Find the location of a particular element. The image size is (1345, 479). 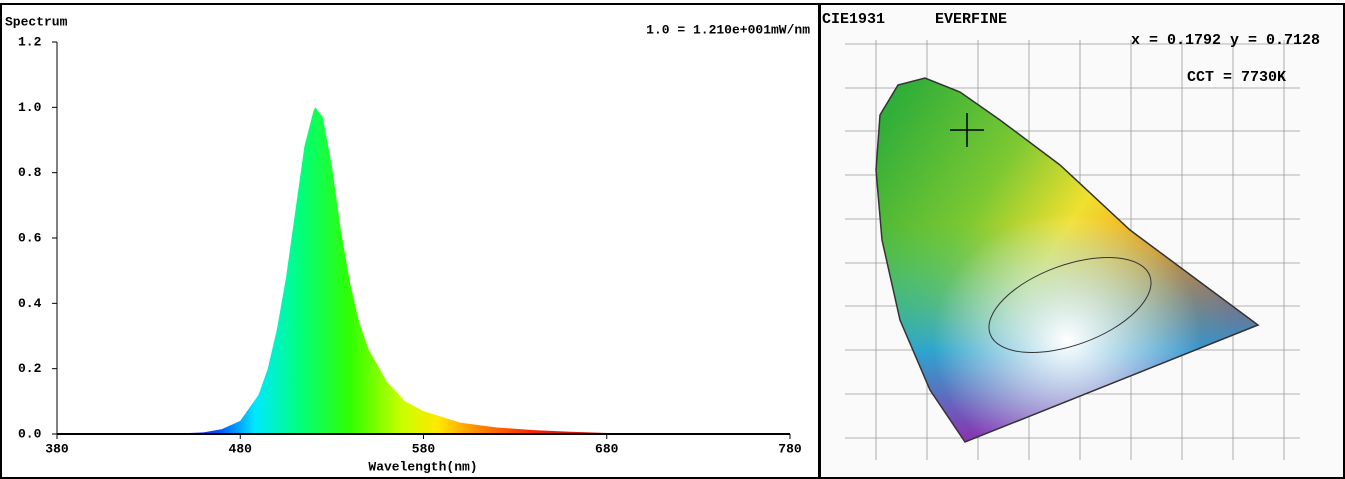

x-tick-label: 680 is located at coordinates (607, 448).